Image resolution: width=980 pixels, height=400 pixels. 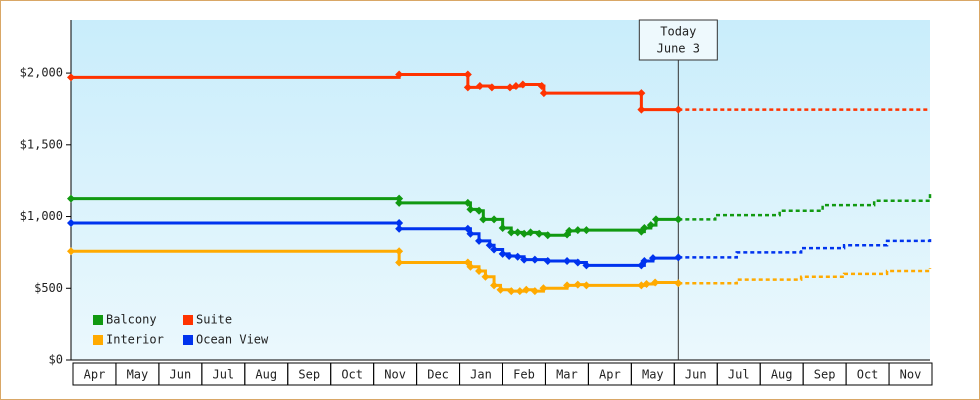 What do you see at coordinates (56, 360) in the screenshot?
I see `y-tick-label: $0` at bounding box center [56, 360].